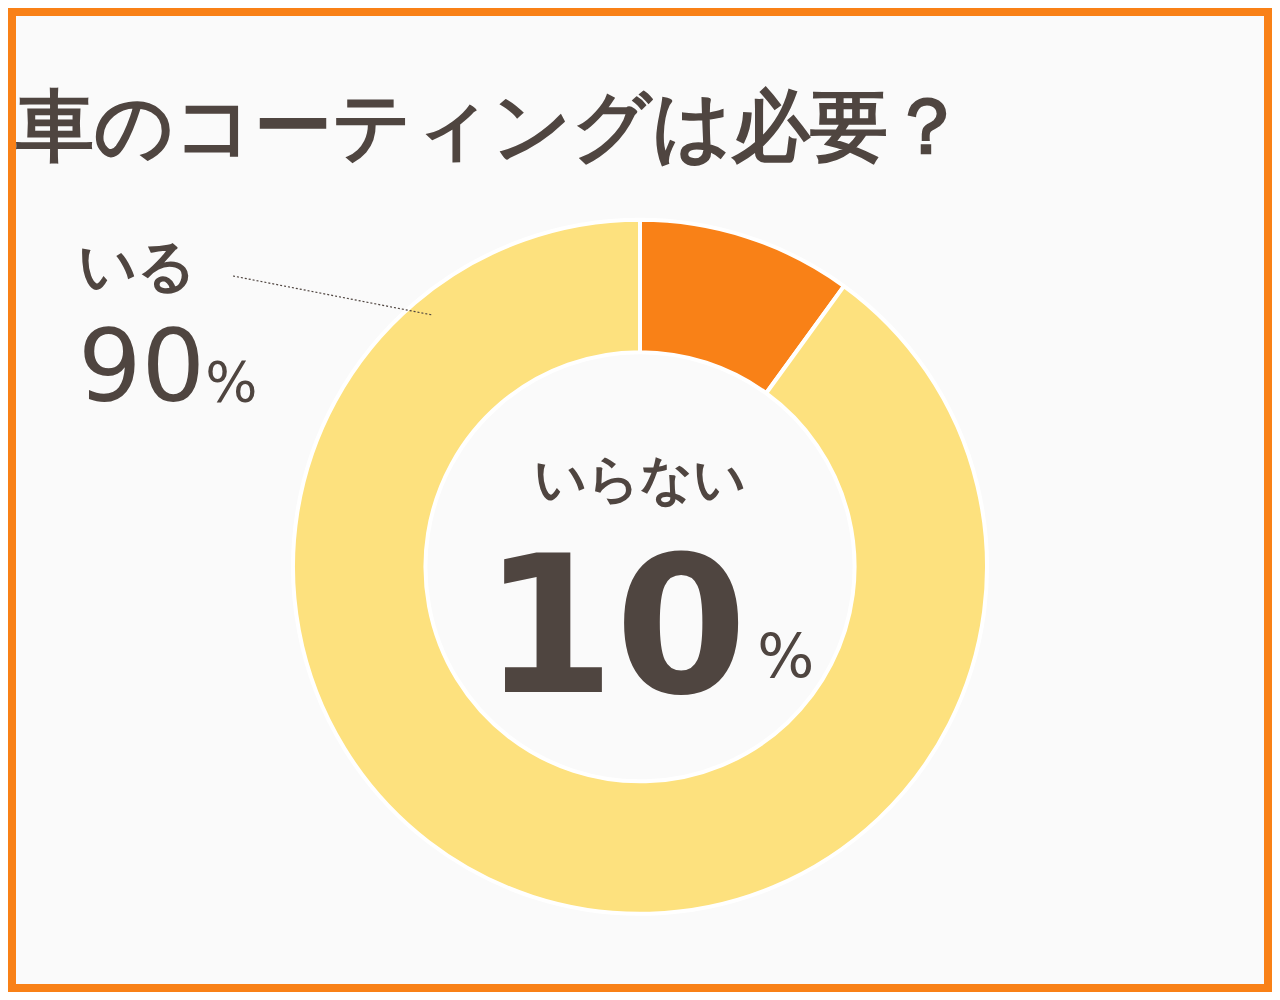  What do you see at coordinates (168, 366) in the screenshot?
I see `data-label: 90%` at bounding box center [168, 366].